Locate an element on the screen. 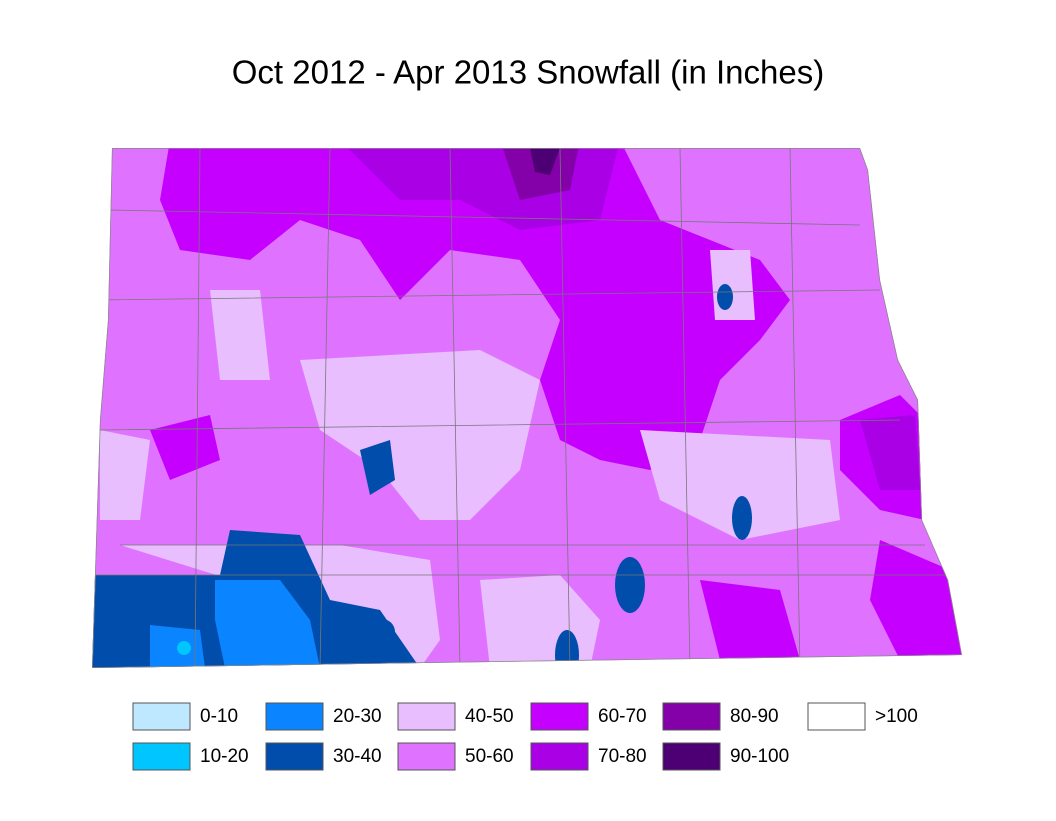 This screenshot has width=1056, height=821. legend-label: >100 is located at coordinates (896, 716).